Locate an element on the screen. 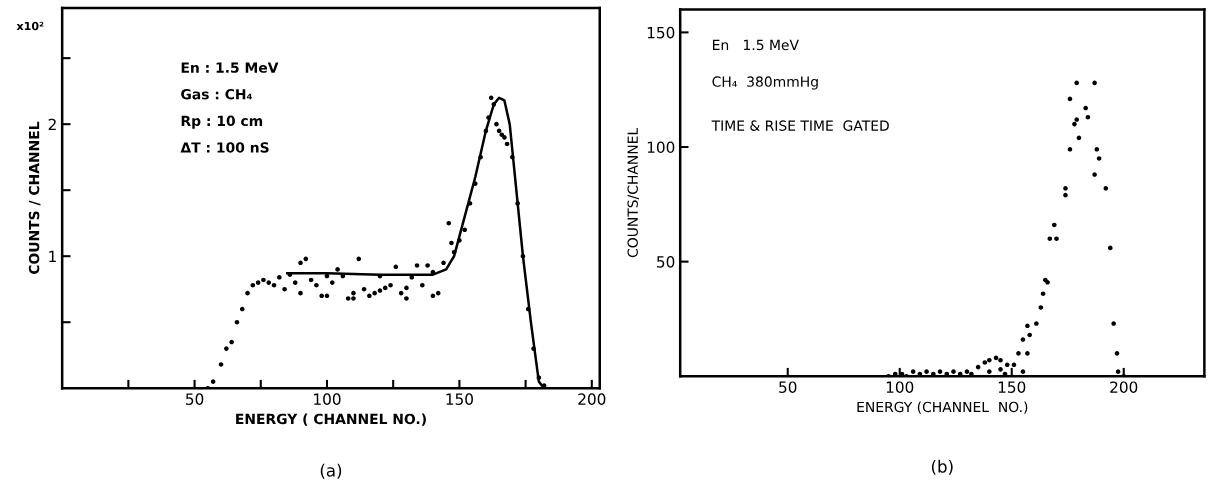 Image resolution: width=1219 pixels, height=499 pixels. x-axis-title: ENERGY ( CHANNEL NO.) is located at coordinates (331, 419).